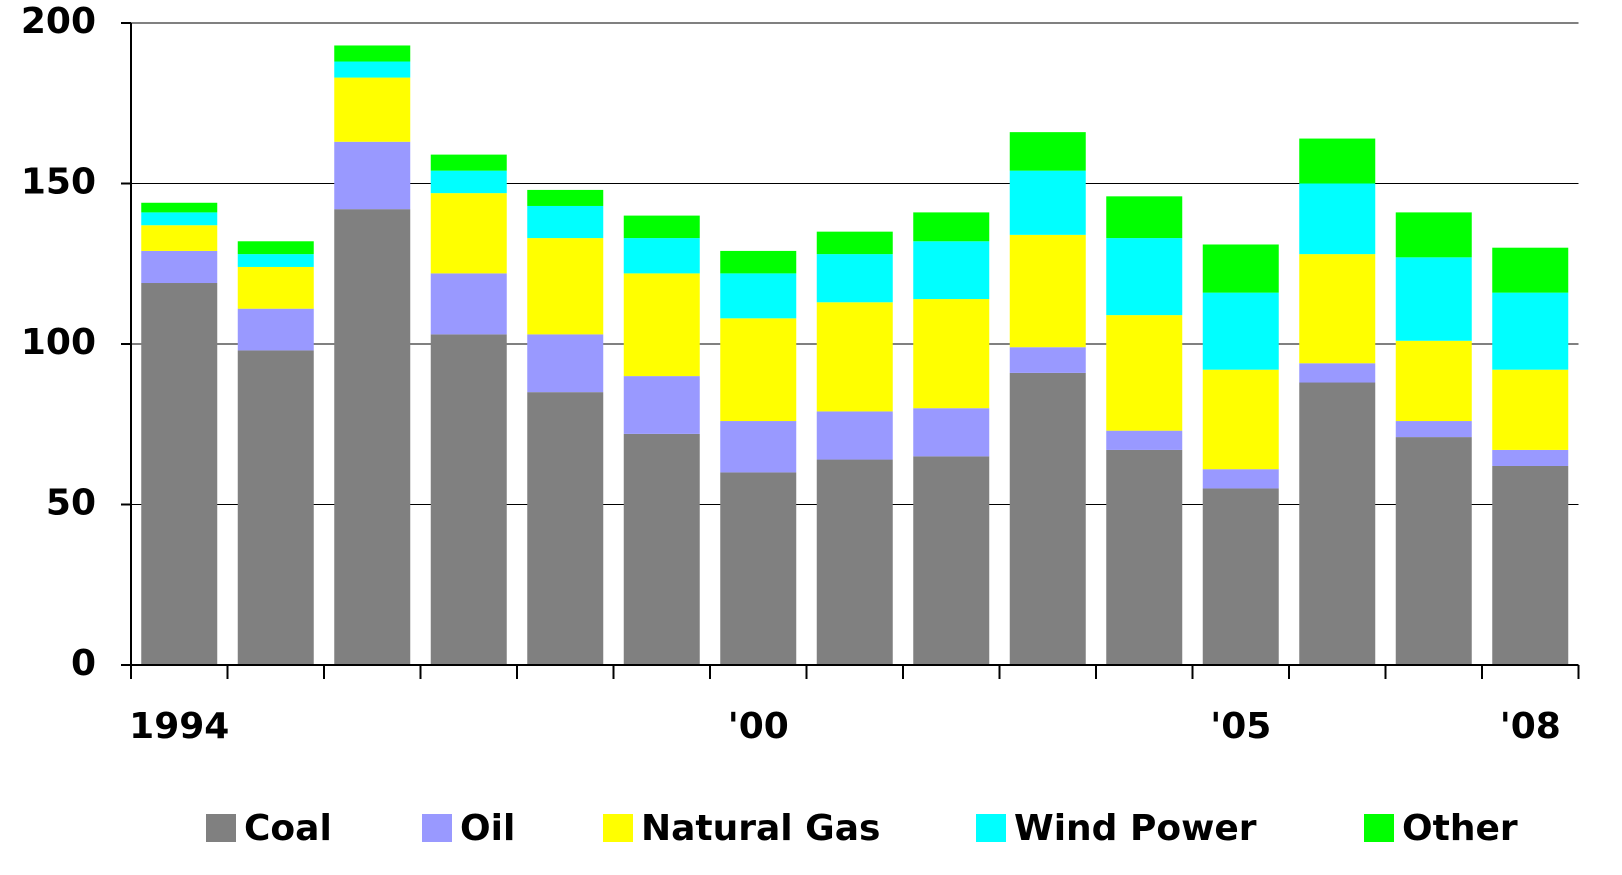 The image size is (1622, 875). What do you see at coordinates (83, 663) in the screenshot?
I see `y-tick-label: 0` at bounding box center [83, 663].